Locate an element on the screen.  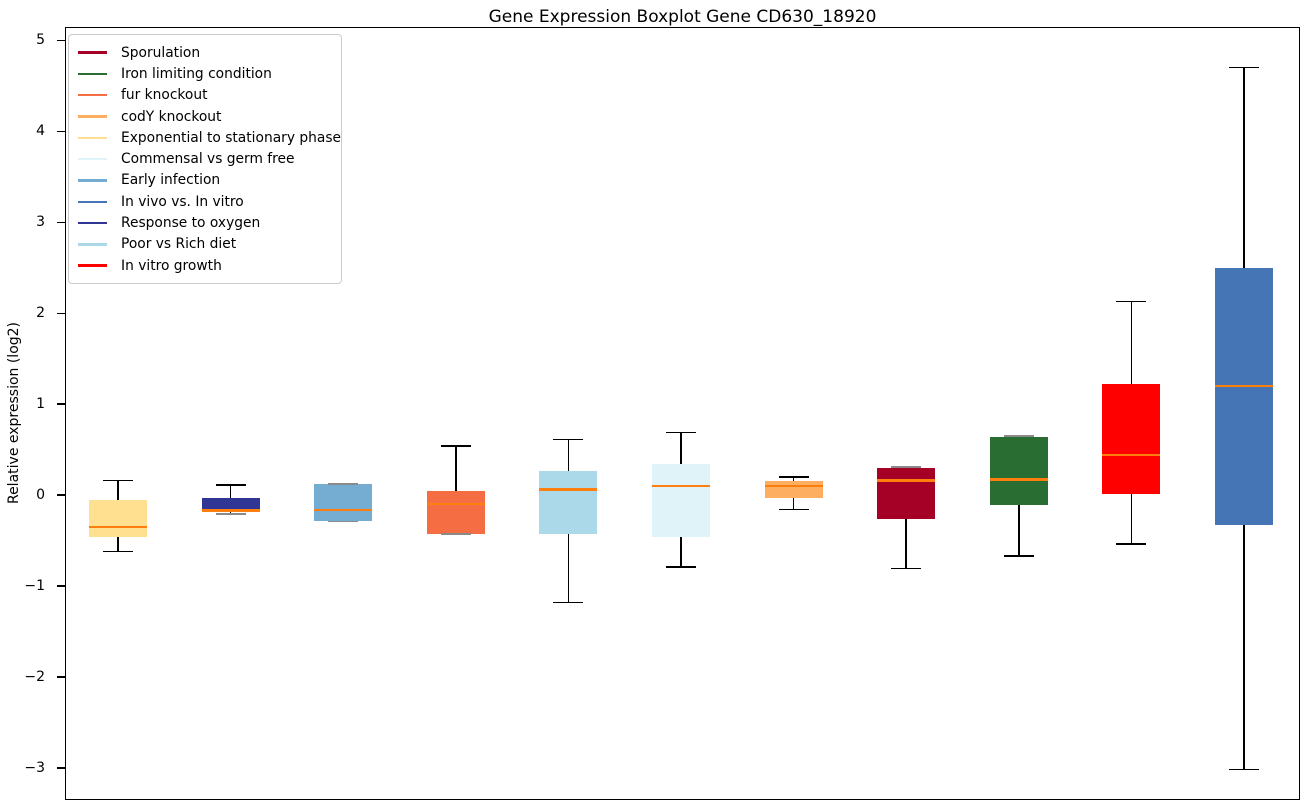
box-iron-limiting-condition is located at coordinates (1018, 471).